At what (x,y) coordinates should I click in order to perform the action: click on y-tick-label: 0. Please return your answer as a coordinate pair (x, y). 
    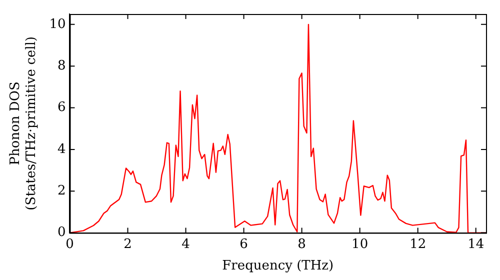
    Looking at the image, I should click on (61, 232).